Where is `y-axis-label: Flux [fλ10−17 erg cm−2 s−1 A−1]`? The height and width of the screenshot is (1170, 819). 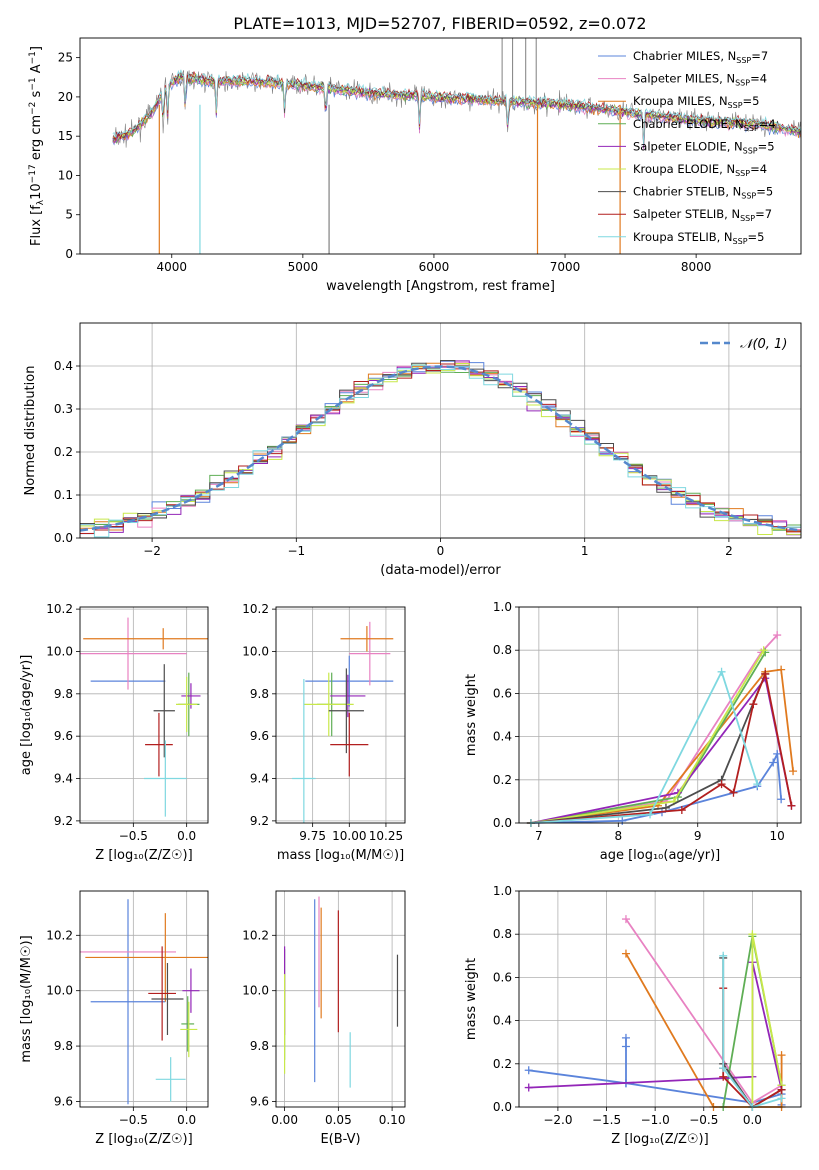
y-axis-label: Flux [fλ10−17 erg cm−2 s−1 A−1] is located at coordinates (37, 146).